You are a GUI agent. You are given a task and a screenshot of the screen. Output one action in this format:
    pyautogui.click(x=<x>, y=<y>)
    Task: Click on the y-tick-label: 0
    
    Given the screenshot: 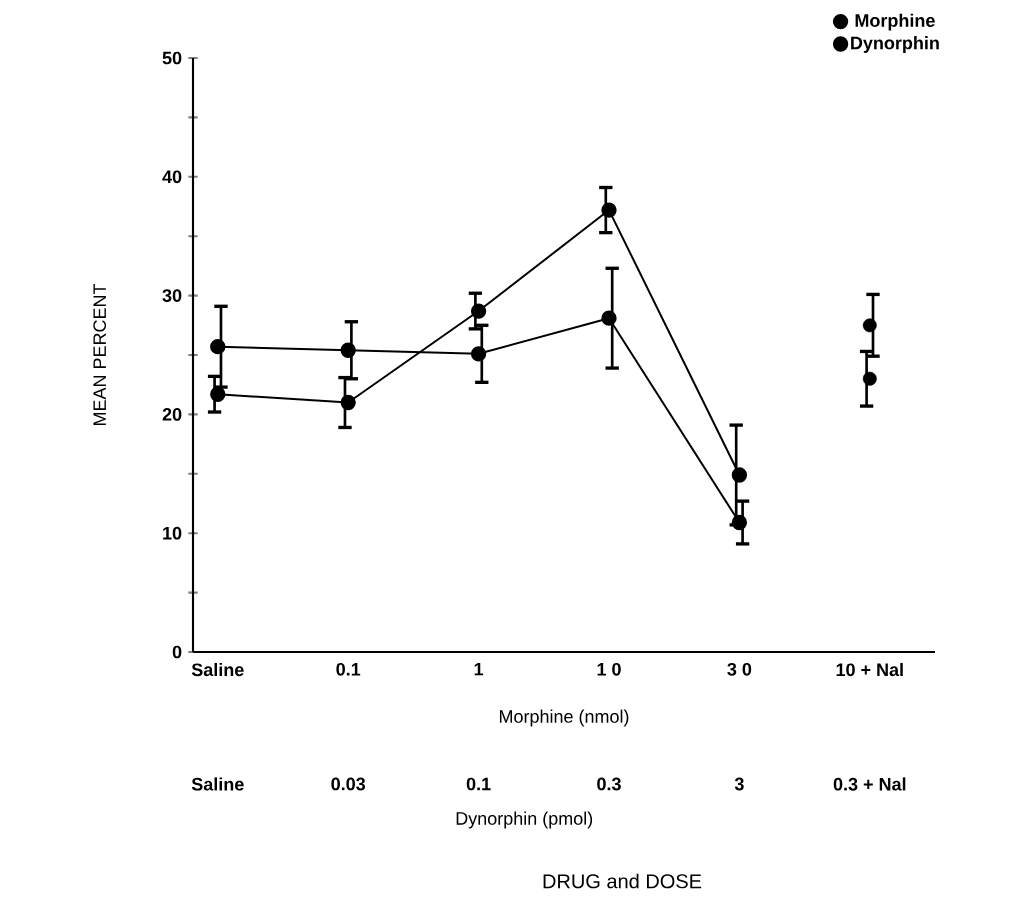 What is the action you would take?
    pyautogui.click(x=177, y=652)
    